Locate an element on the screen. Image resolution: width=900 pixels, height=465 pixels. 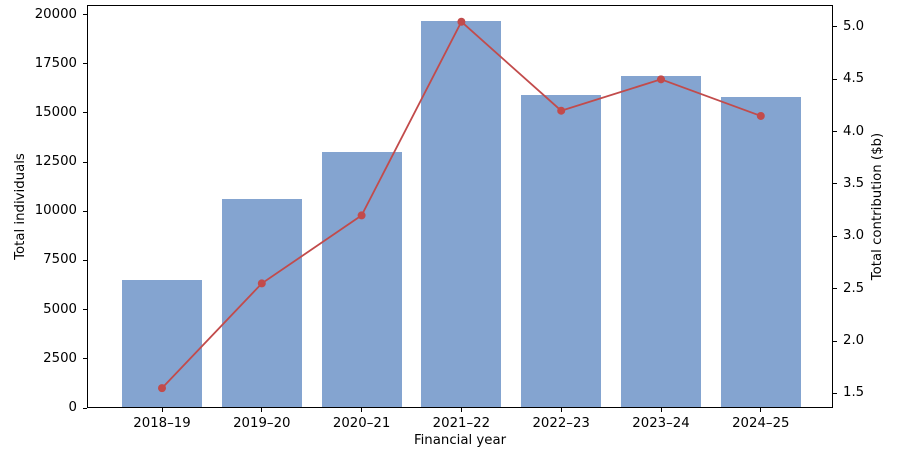
y-tick-label-left: 2500 is located at coordinates (60, 358).